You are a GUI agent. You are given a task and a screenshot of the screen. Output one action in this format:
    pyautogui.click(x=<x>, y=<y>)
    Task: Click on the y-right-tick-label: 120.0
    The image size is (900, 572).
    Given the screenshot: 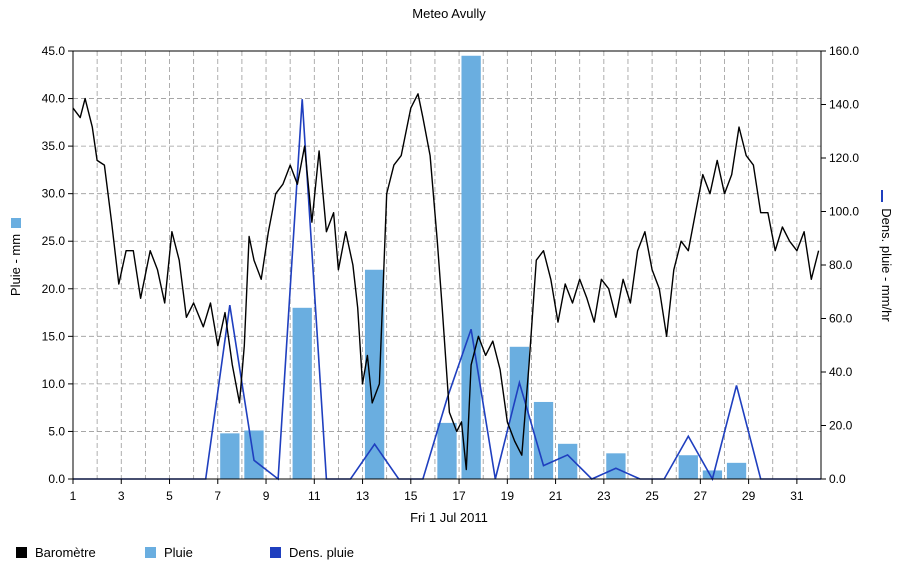 What is the action you would take?
    pyautogui.click(x=844, y=158)
    